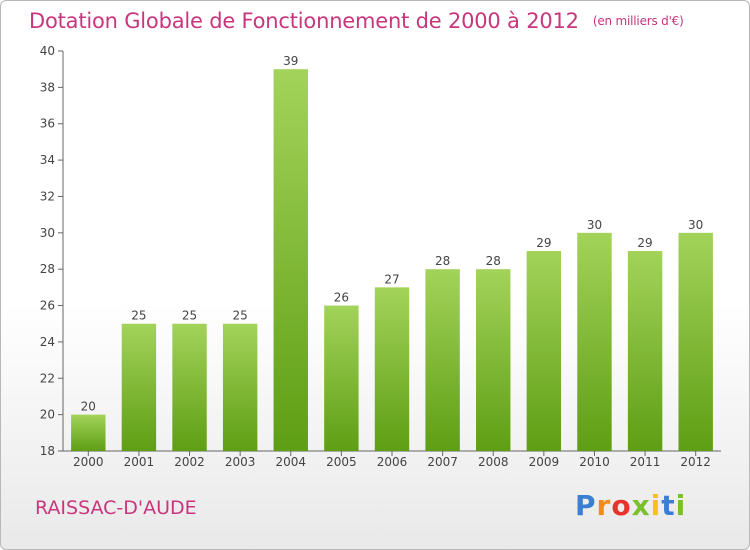 The image size is (750, 550). What do you see at coordinates (631, 505) in the screenshot?
I see `proxiti-logo: Proxiti` at bounding box center [631, 505].